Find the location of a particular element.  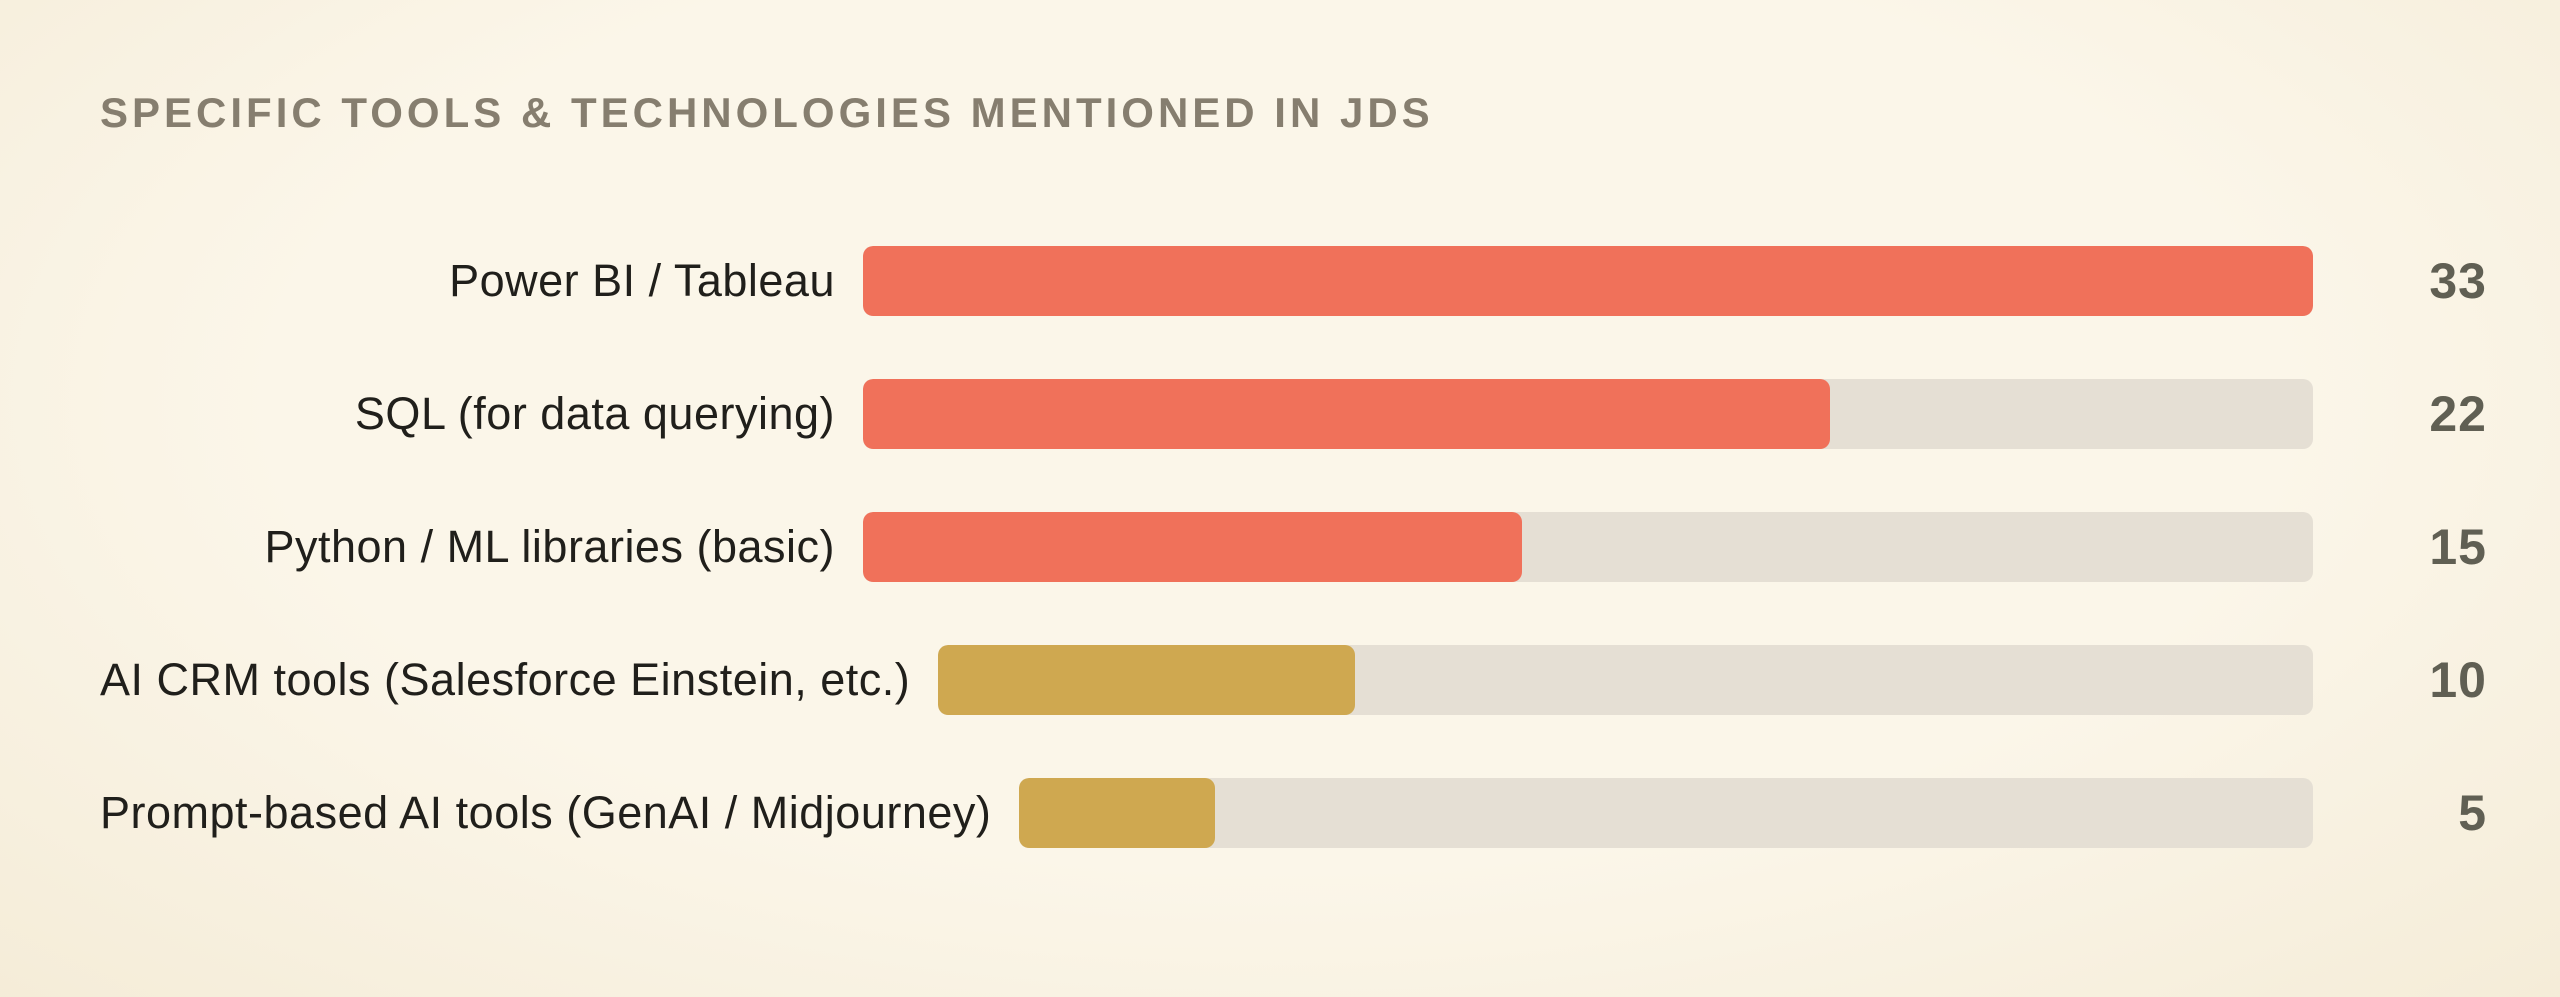

bar-value: 5 is located at coordinates (2472, 812).